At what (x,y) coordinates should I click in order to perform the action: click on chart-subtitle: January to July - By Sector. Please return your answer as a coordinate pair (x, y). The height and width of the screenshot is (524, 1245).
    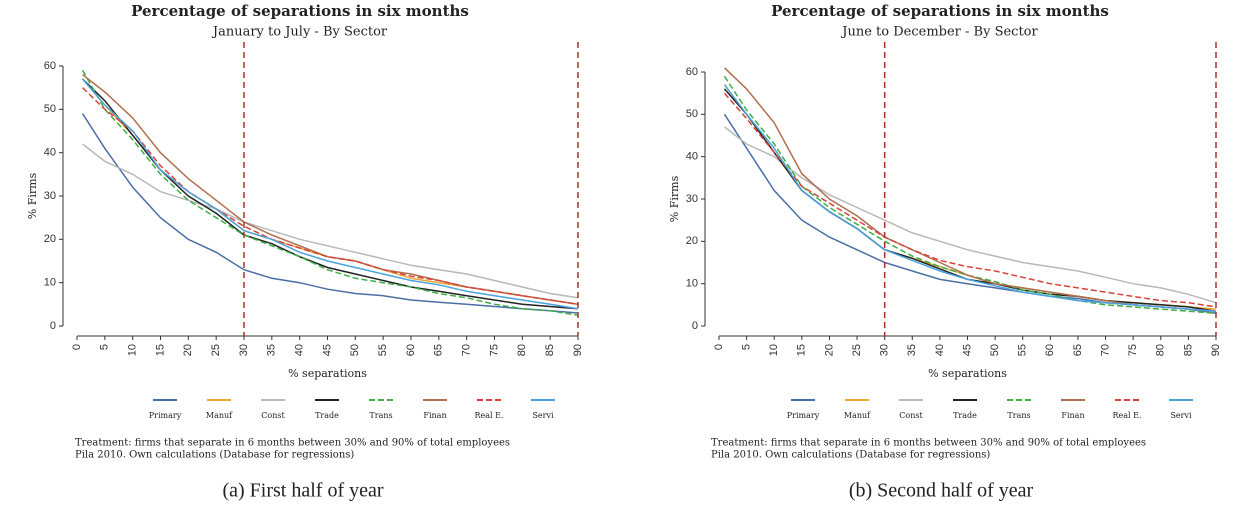
    Looking at the image, I should click on (299, 32).